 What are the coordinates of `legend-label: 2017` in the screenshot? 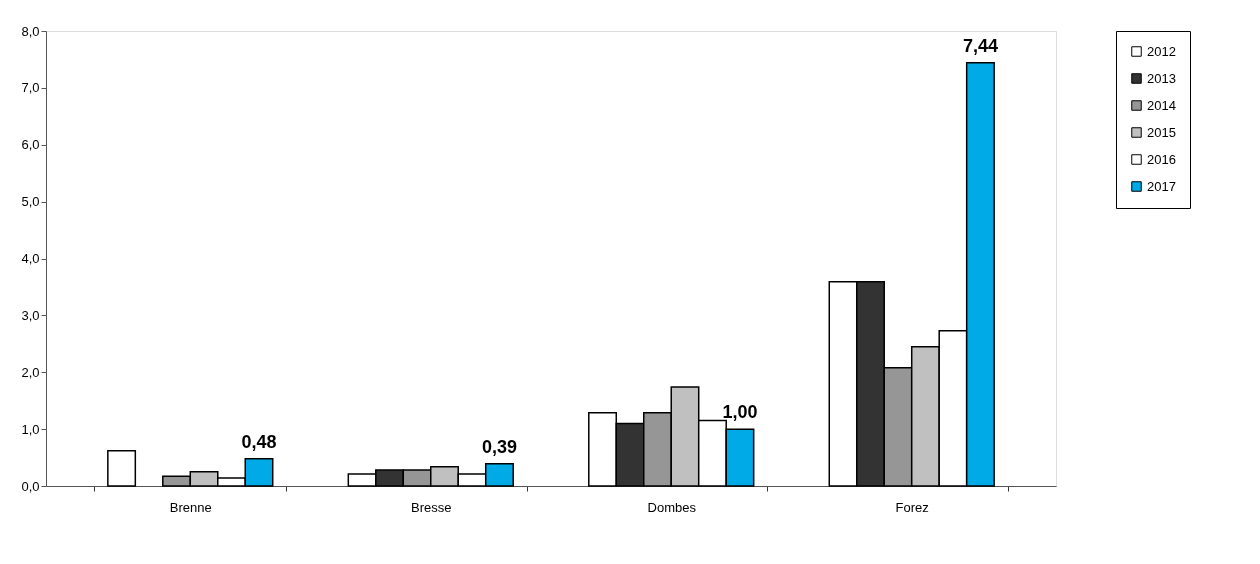 It's located at (1161, 186).